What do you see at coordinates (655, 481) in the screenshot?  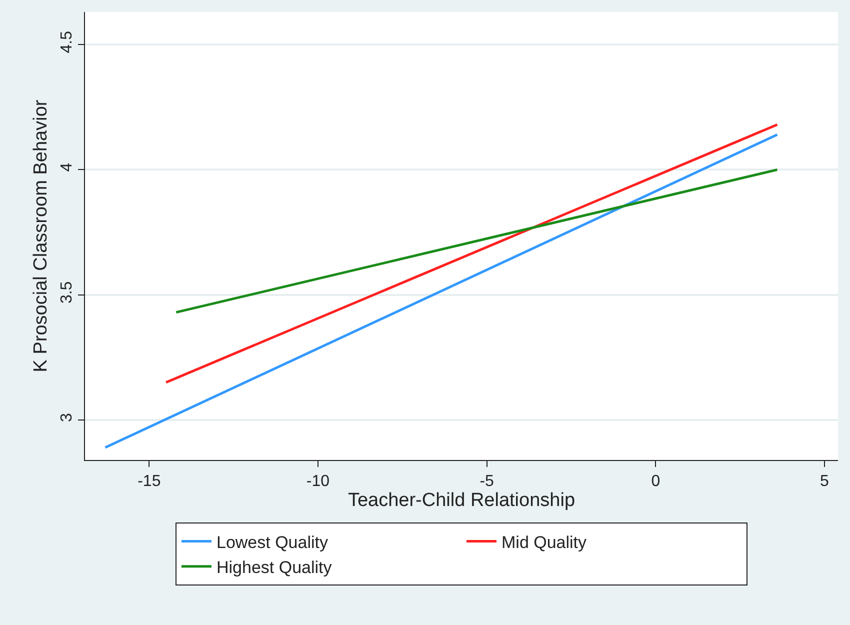 I see `x-tick-label: 0` at bounding box center [655, 481].